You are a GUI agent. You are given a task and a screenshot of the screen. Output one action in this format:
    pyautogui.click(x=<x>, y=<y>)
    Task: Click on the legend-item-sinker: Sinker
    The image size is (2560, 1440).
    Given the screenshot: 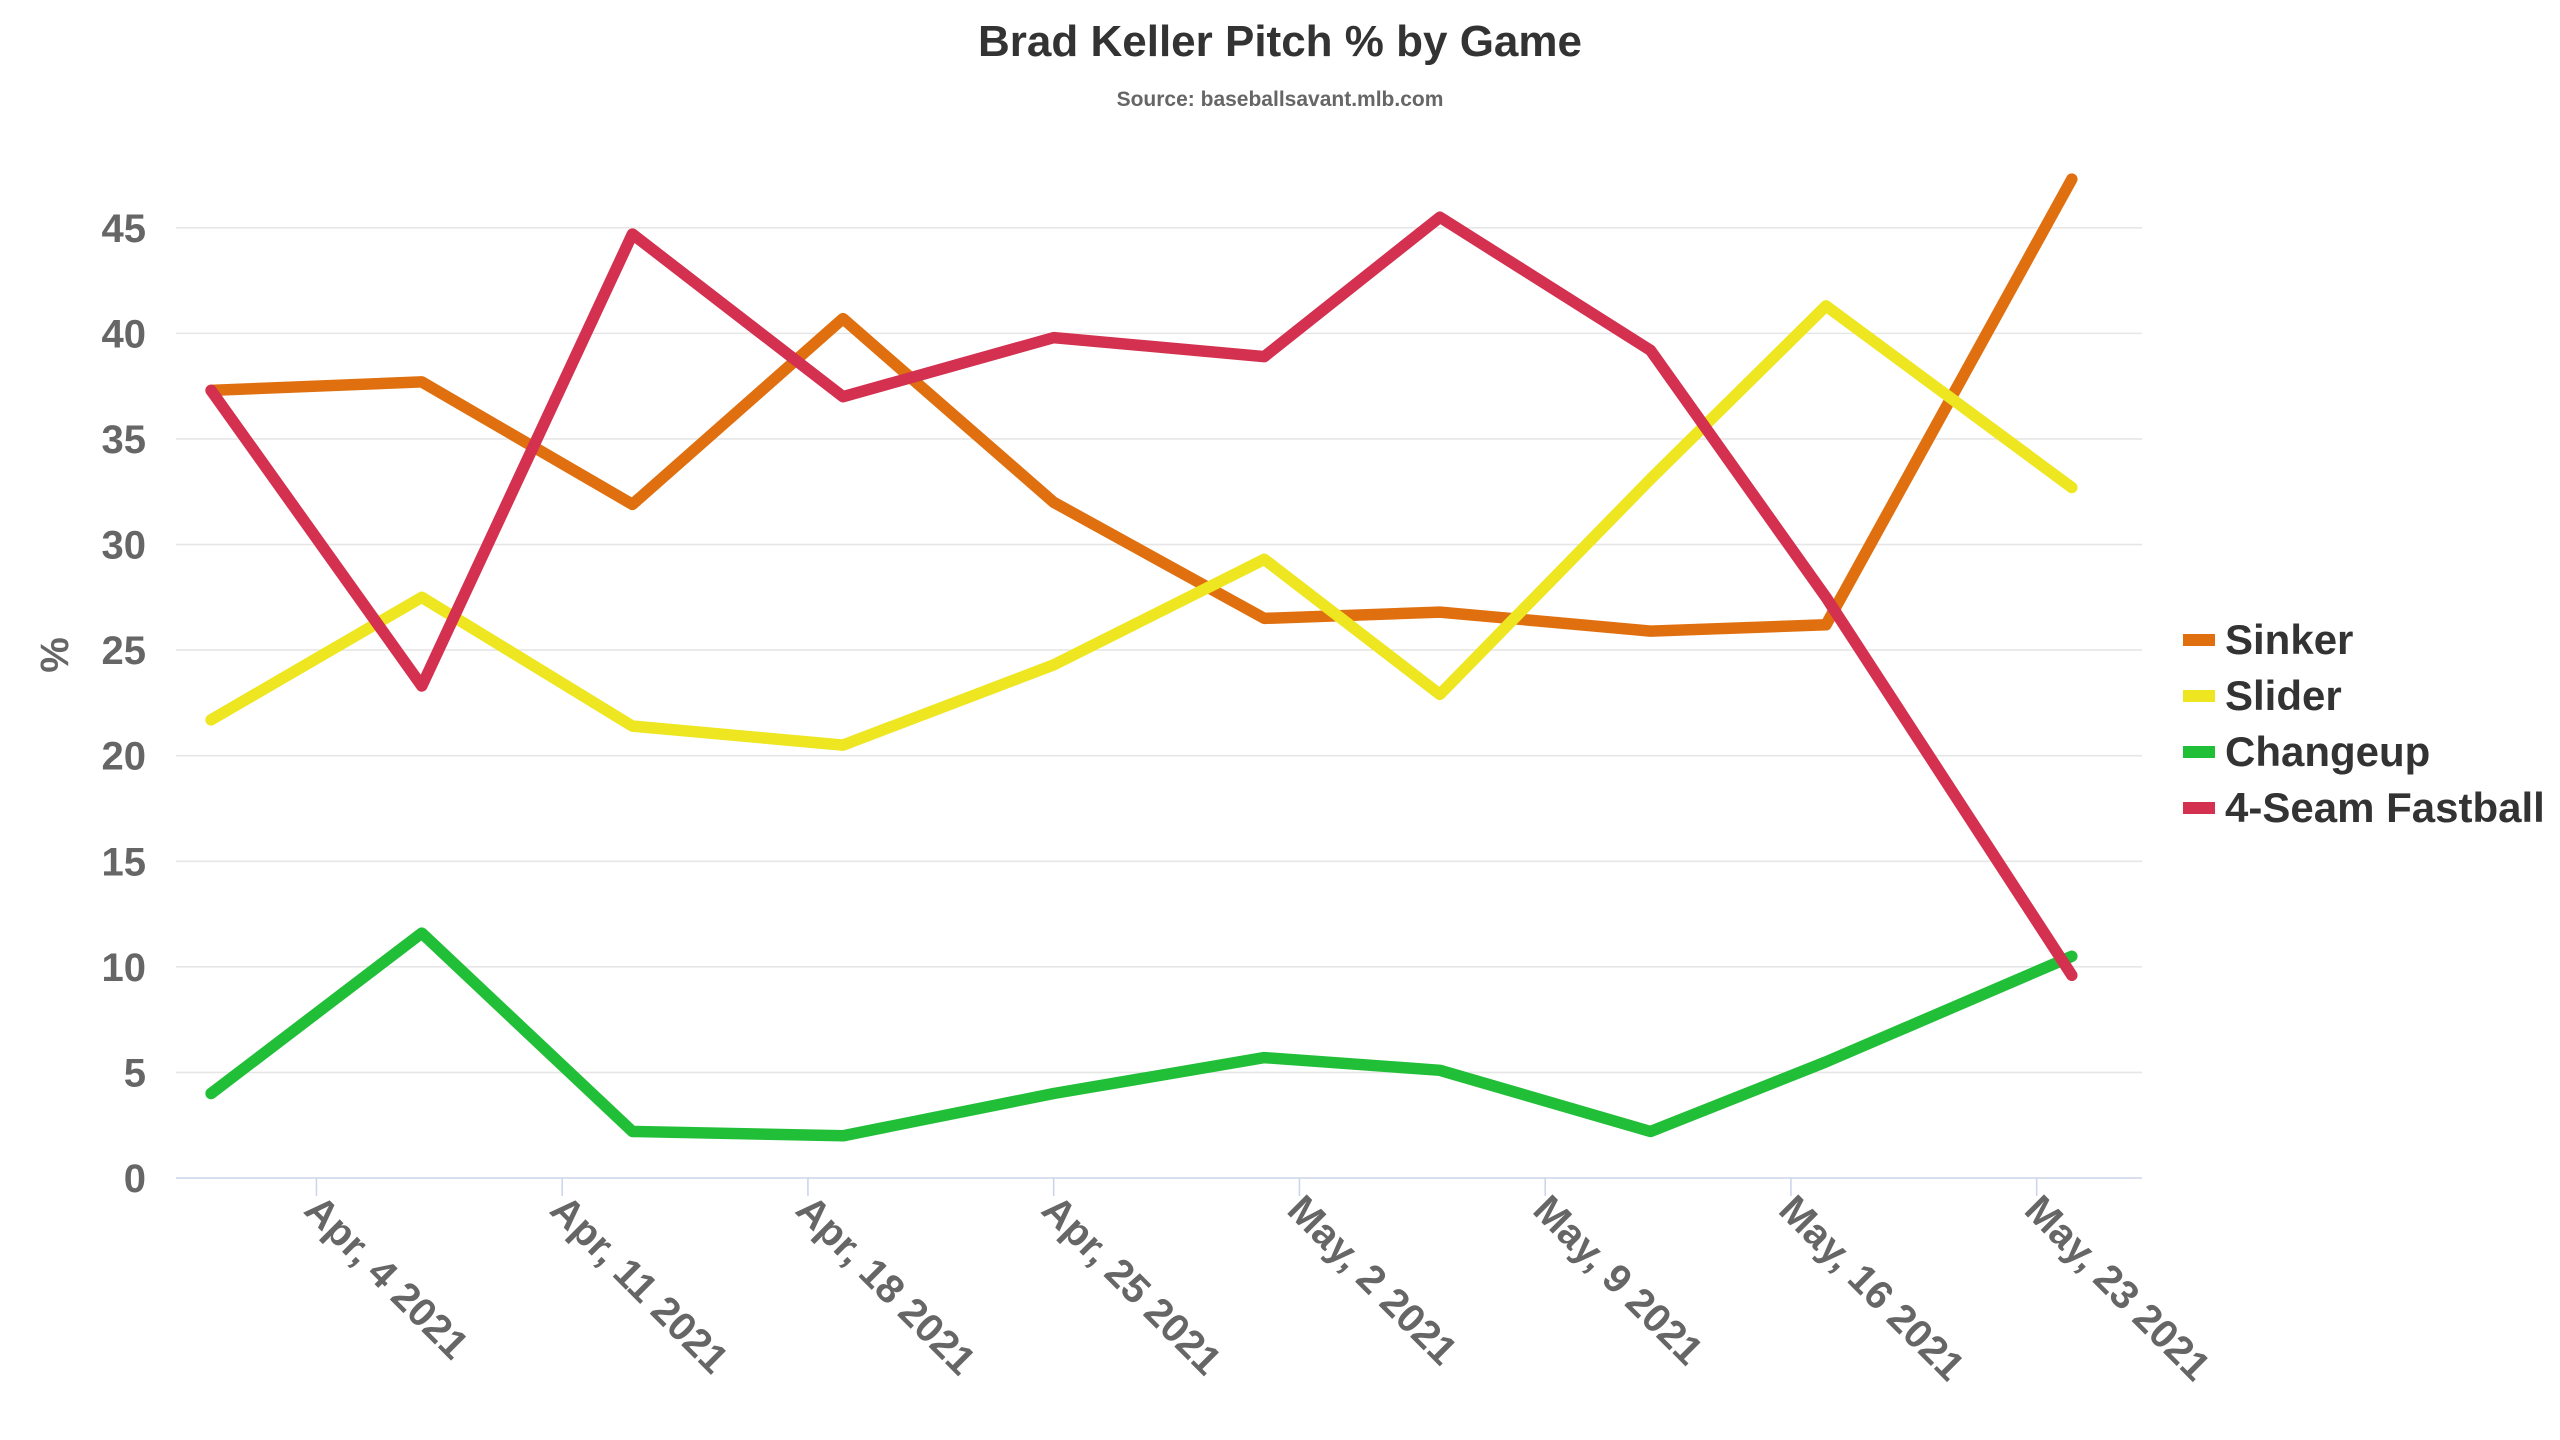 What is the action you would take?
    pyautogui.click(x=2268, y=639)
    